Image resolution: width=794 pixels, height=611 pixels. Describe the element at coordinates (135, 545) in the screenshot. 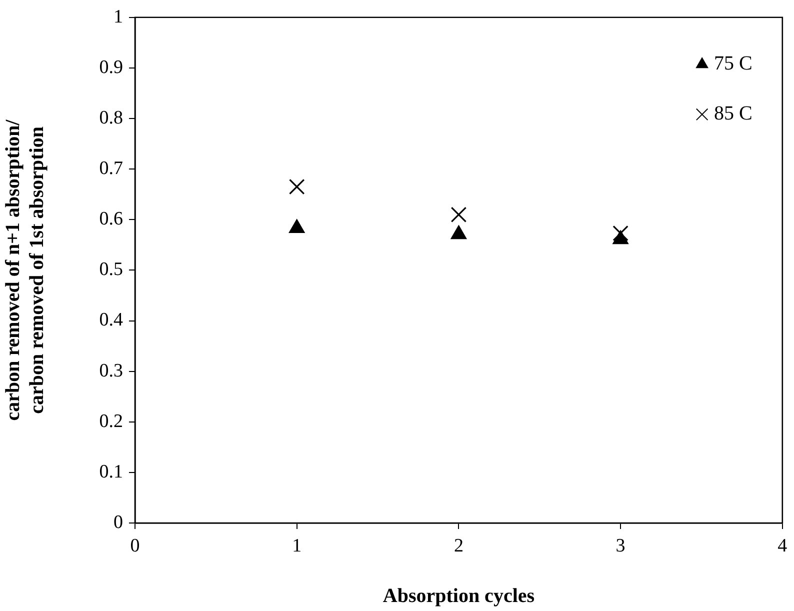

I see `x-tick-label: 0` at that location.